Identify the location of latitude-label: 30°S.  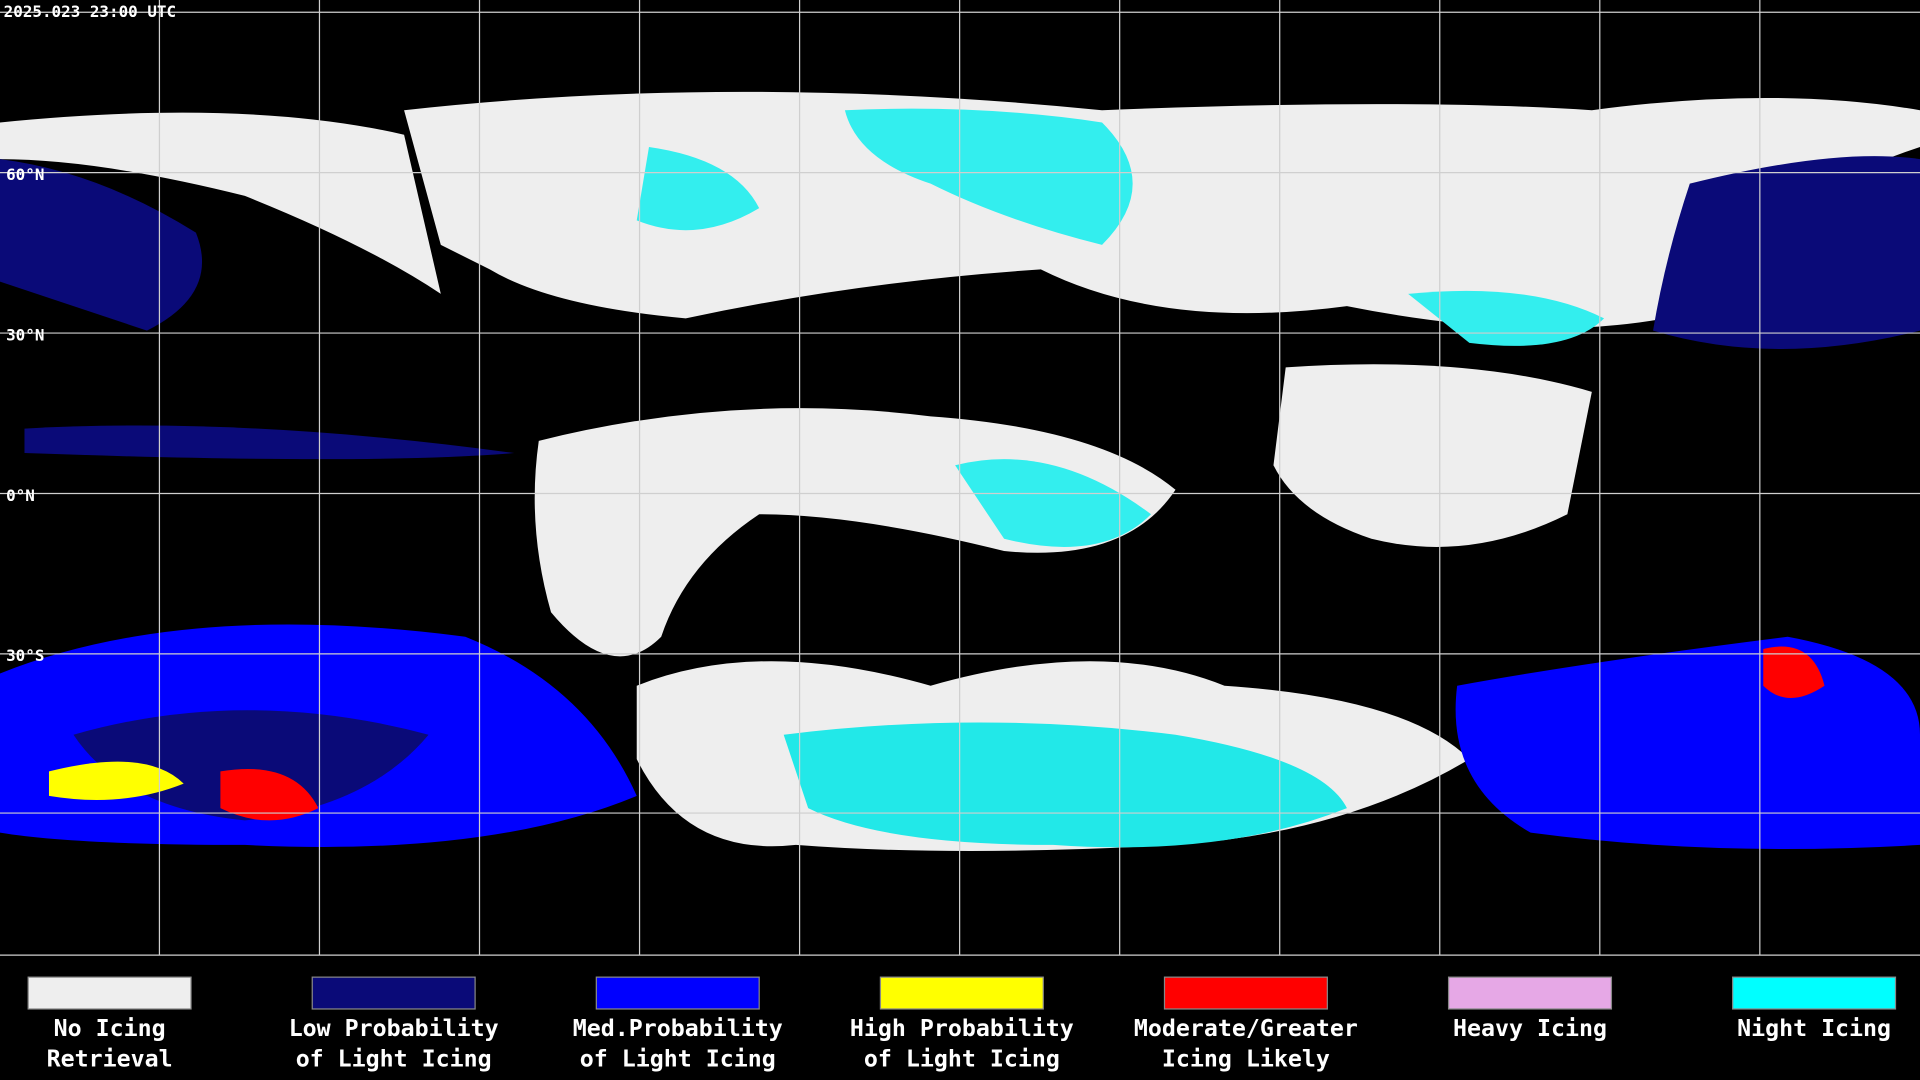
(25, 655).